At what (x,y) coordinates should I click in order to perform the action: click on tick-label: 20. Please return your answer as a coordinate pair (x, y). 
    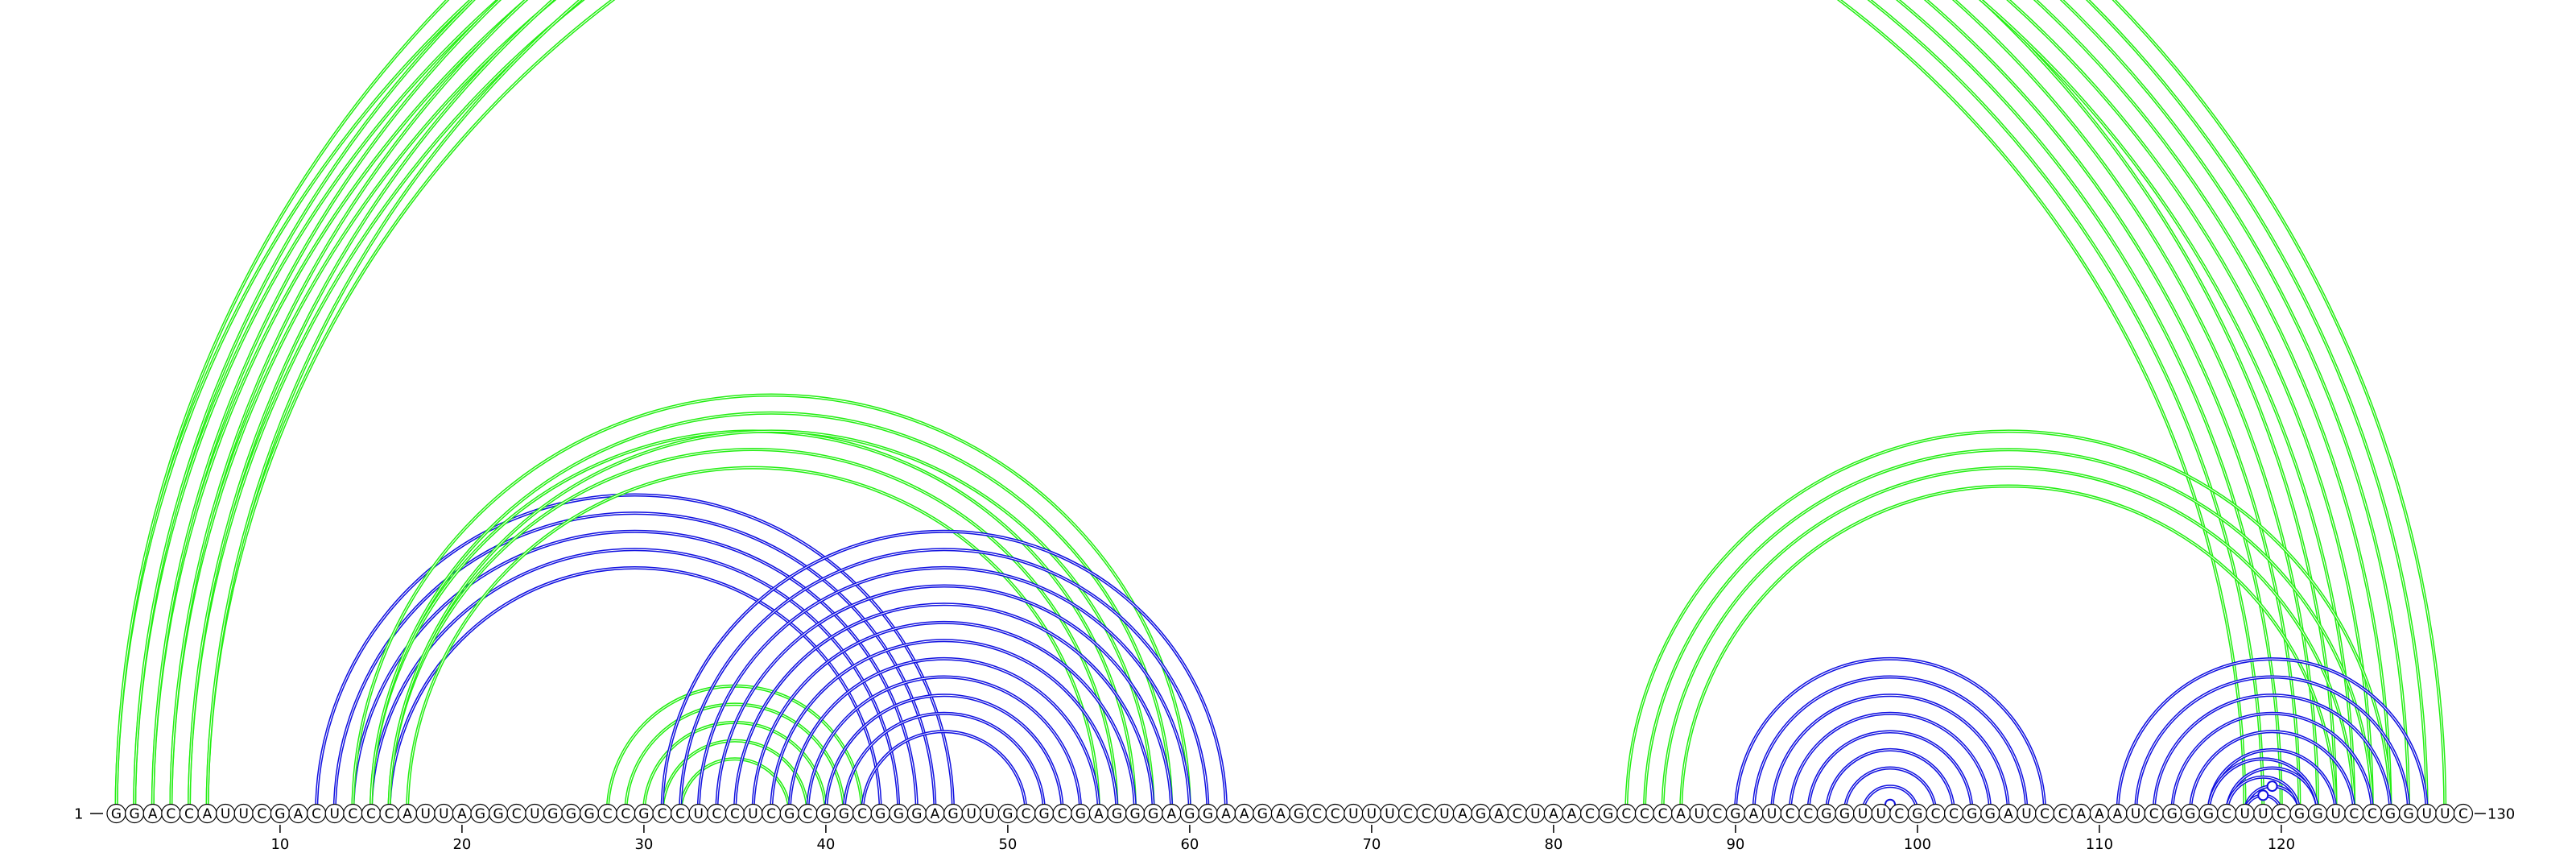
    Looking at the image, I should click on (462, 844).